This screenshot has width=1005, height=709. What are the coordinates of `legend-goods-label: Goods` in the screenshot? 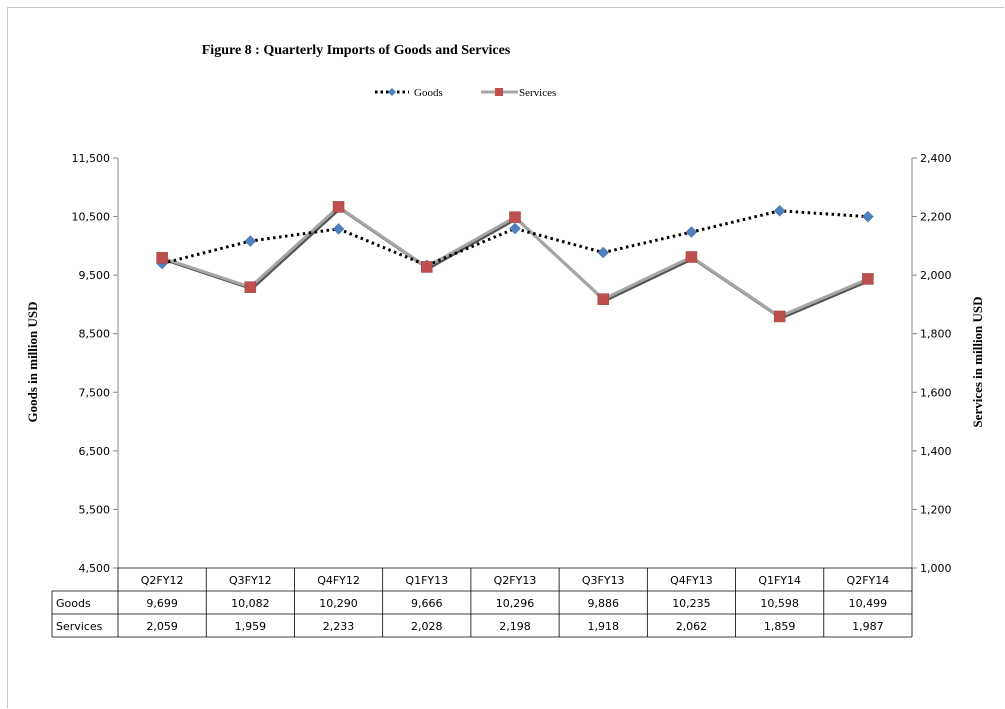 It's located at (428, 93).